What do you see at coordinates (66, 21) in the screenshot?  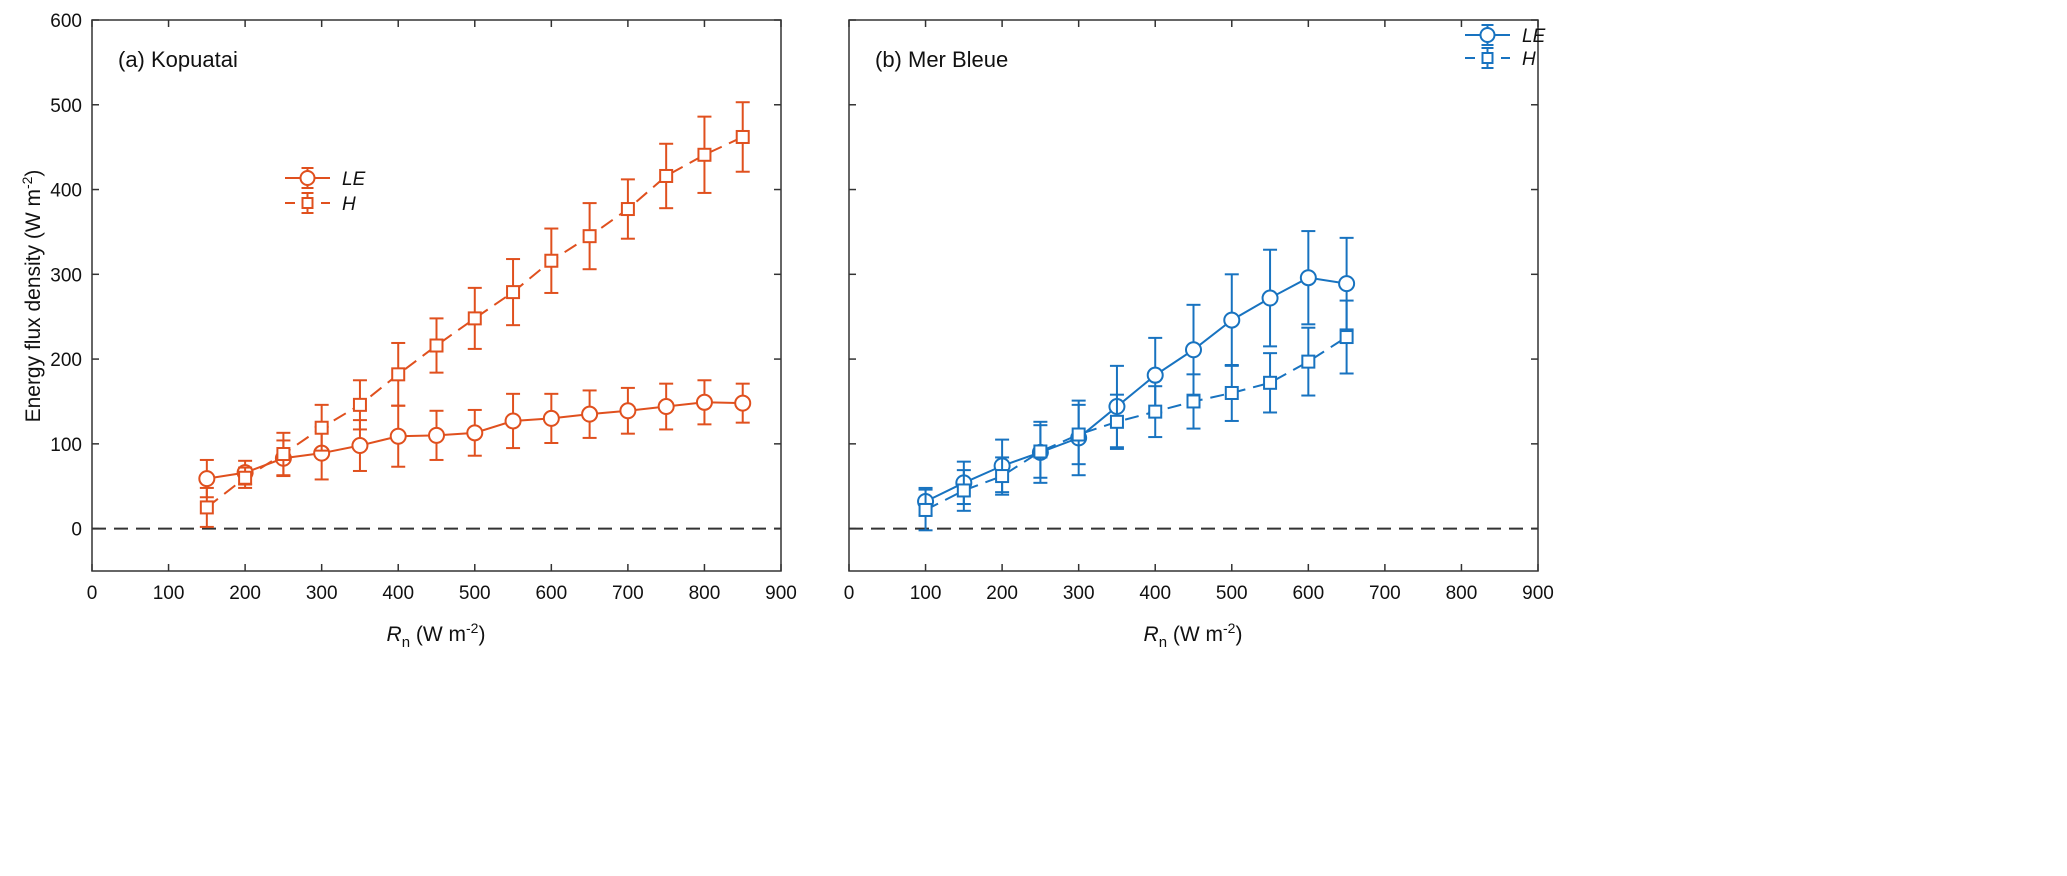 I see `y-tick-label: 600` at bounding box center [66, 21].